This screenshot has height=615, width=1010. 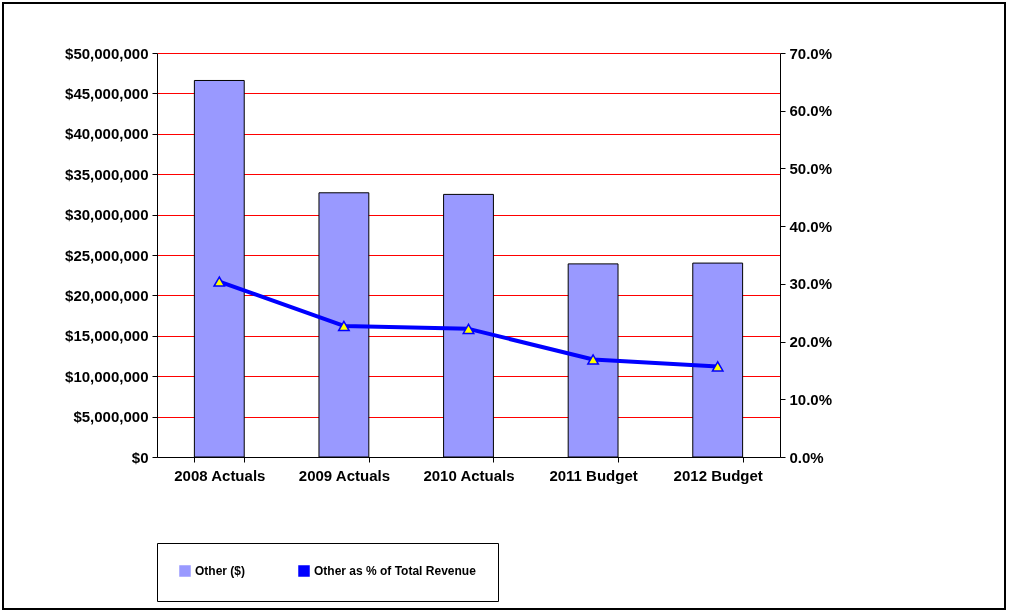 I want to click on x-tick-label: 2012 Budget, so click(x=718, y=475).